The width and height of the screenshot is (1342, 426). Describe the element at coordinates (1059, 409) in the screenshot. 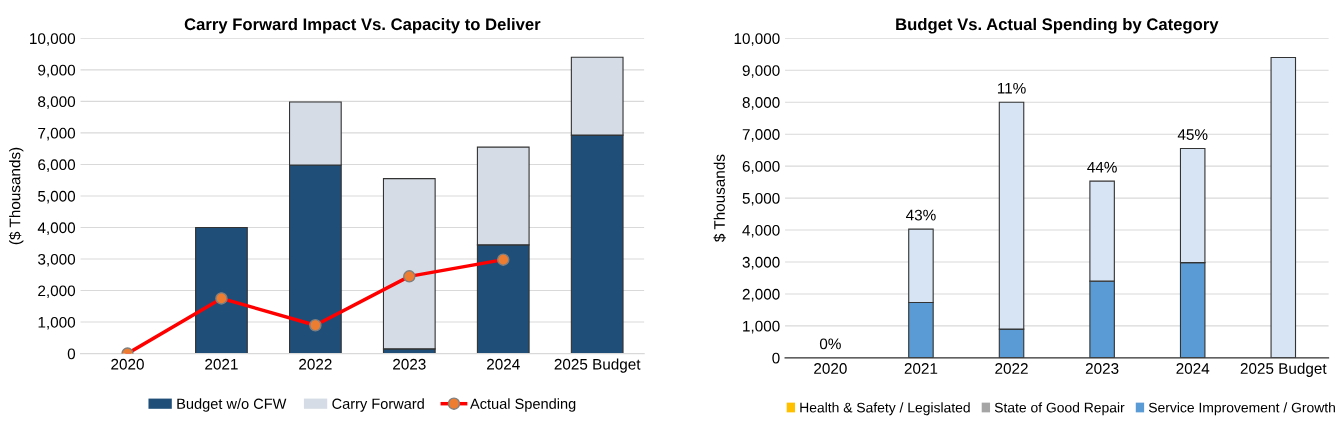

I see `legend-label: State of Good Repair` at that location.